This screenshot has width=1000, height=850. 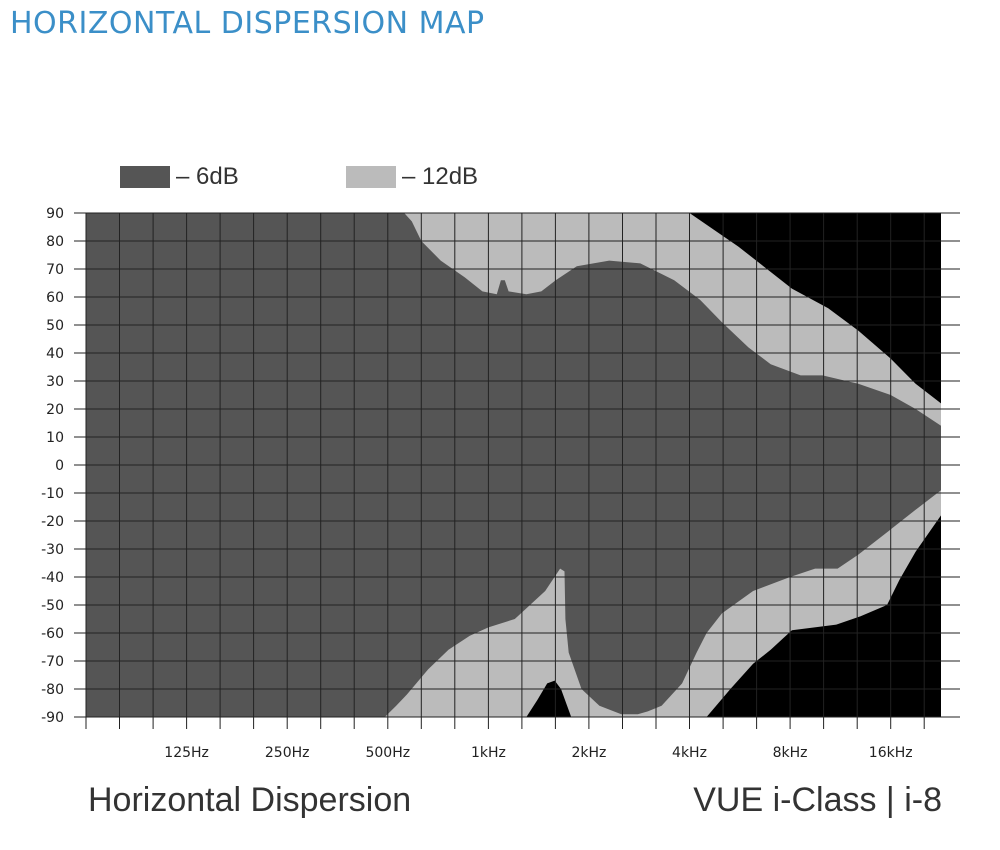 I want to click on y-tick-label: -50, so click(x=52, y=606).